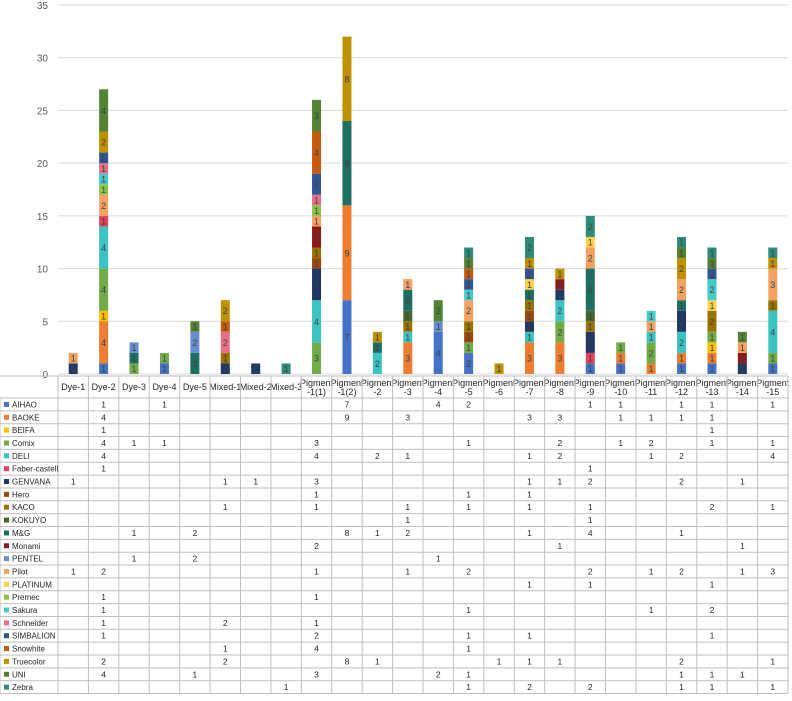 This screenshot has width=792, height=701. Describe the element at coordinates (164, 387) in the screenshot. I see `category-label: Dye-4` at that location.